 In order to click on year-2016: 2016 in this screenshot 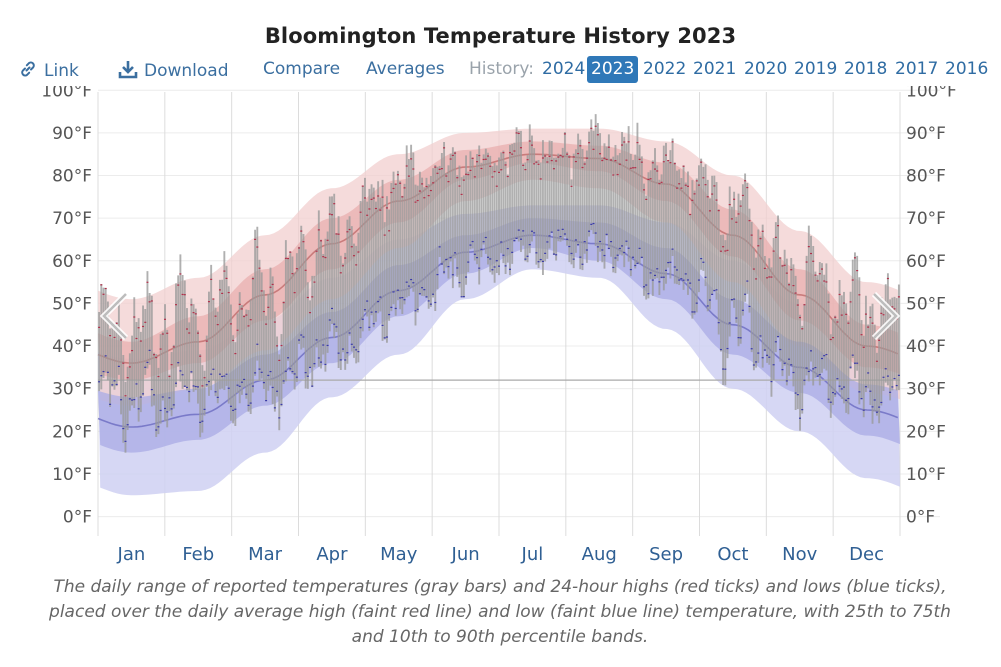, I will do `click(967, 69)`.